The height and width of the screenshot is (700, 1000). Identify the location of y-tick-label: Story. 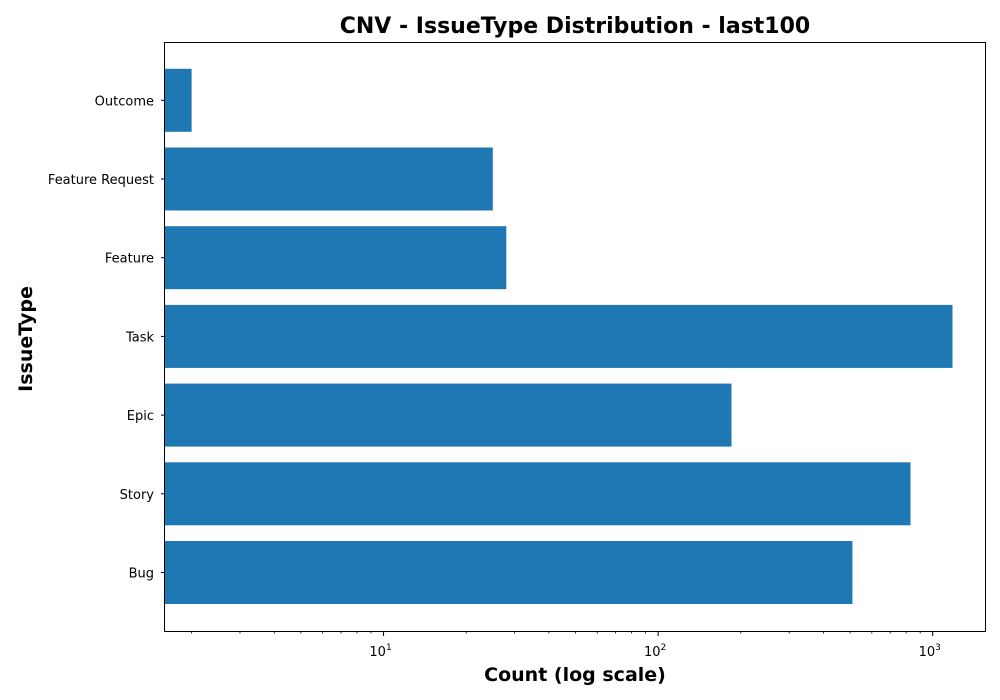
(137, 495).